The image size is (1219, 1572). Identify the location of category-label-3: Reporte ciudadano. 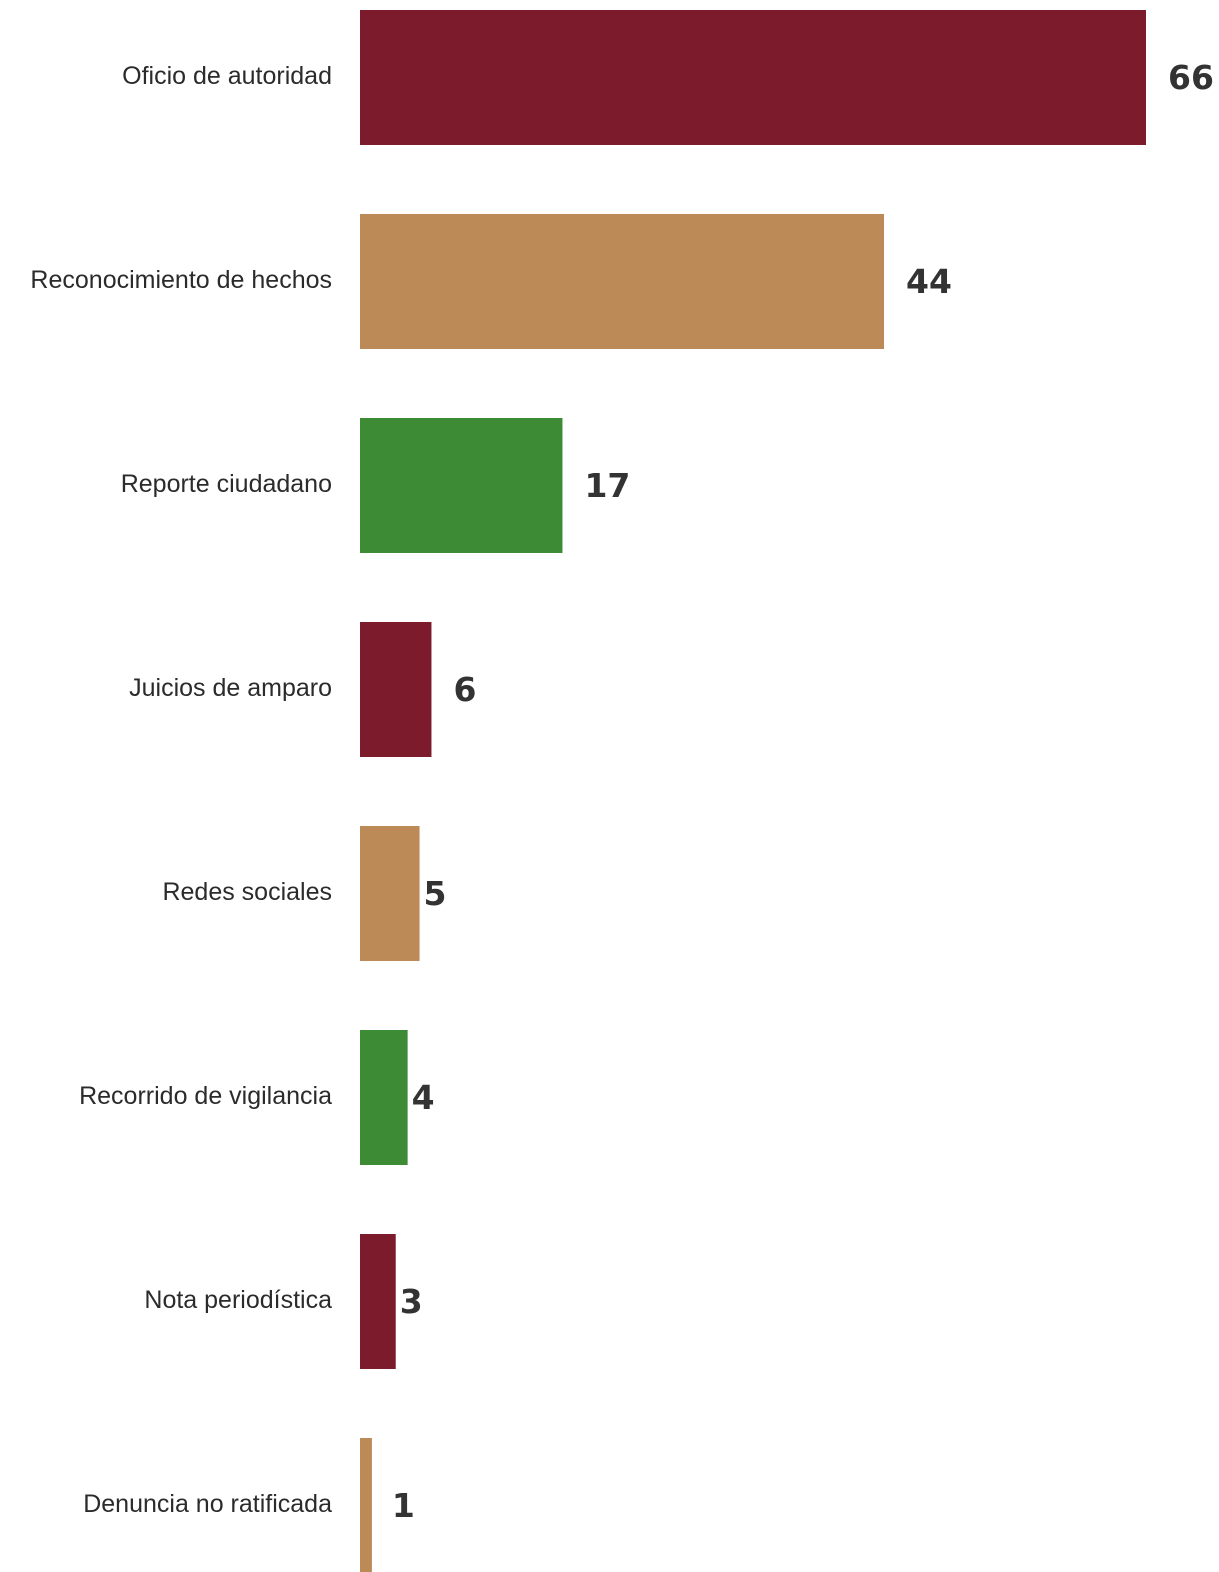
(226, 484).